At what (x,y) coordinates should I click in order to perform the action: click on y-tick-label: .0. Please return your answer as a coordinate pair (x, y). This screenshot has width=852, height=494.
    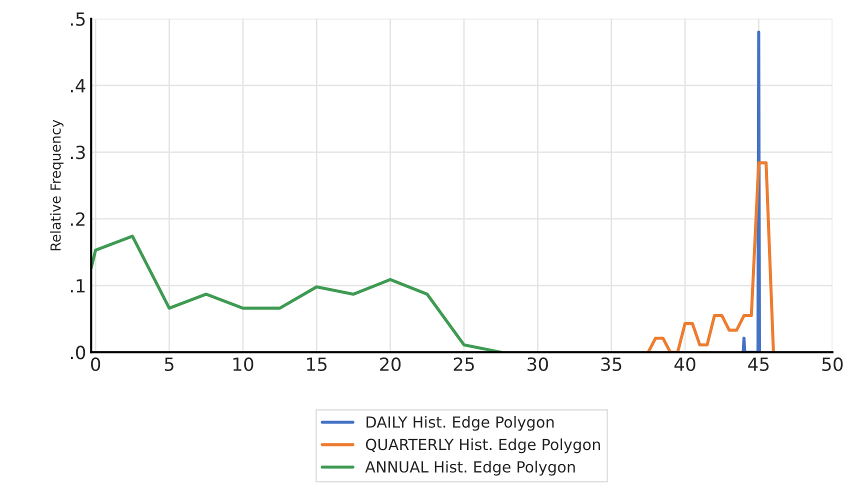
    Looking at the image, I should click on (78, 353).